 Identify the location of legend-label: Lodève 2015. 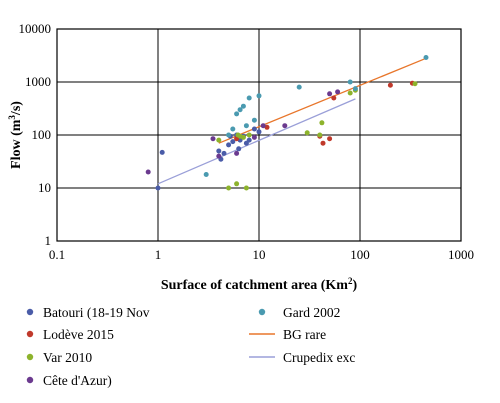
(78, 334).